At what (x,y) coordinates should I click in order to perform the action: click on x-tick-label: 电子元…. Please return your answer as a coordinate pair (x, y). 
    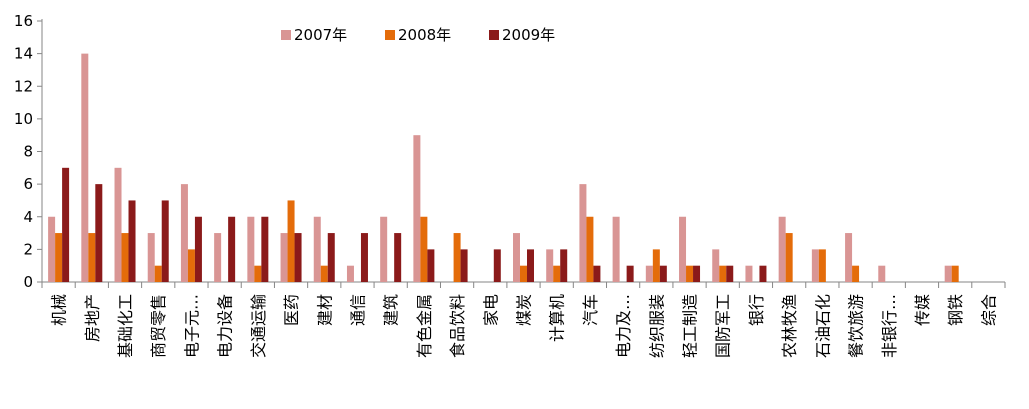
    Looking at the image, I should click on (191, 326).